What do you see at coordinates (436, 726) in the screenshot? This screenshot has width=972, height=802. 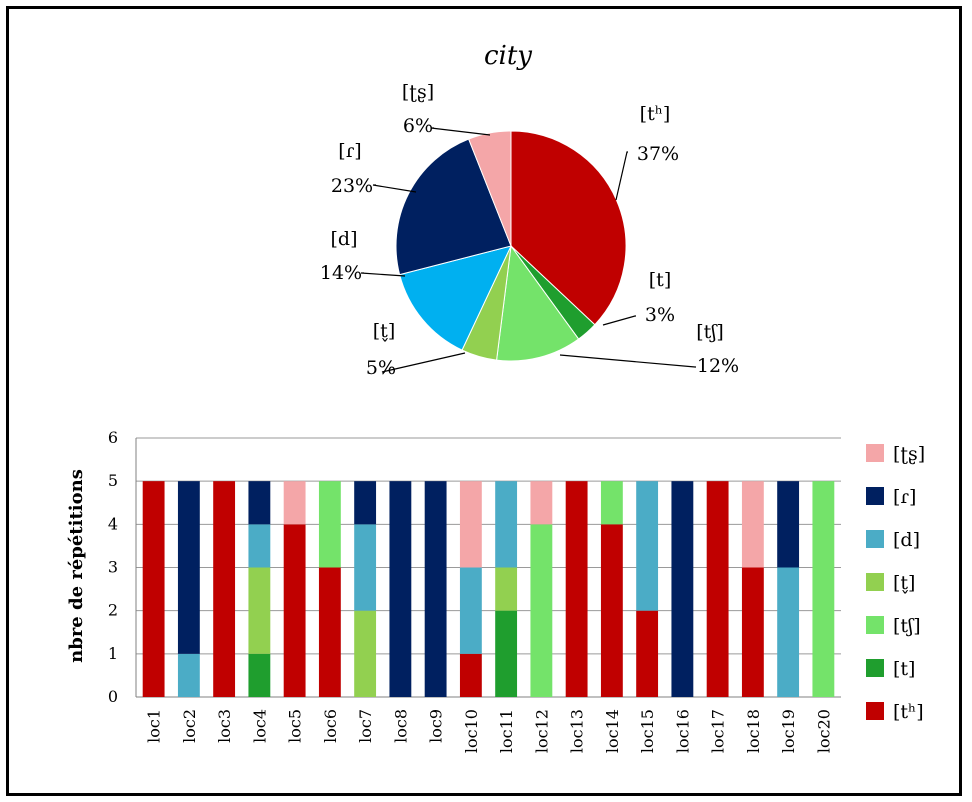 I see `x-tick-label: loc9` at bounding box center [436, 726].